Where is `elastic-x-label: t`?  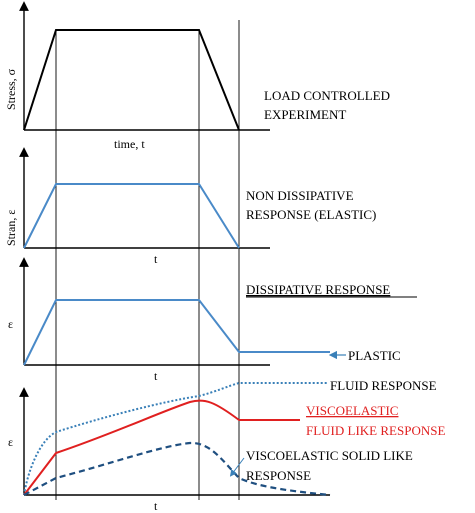 elastic-x-label: t is located at coordinates (156, 259).